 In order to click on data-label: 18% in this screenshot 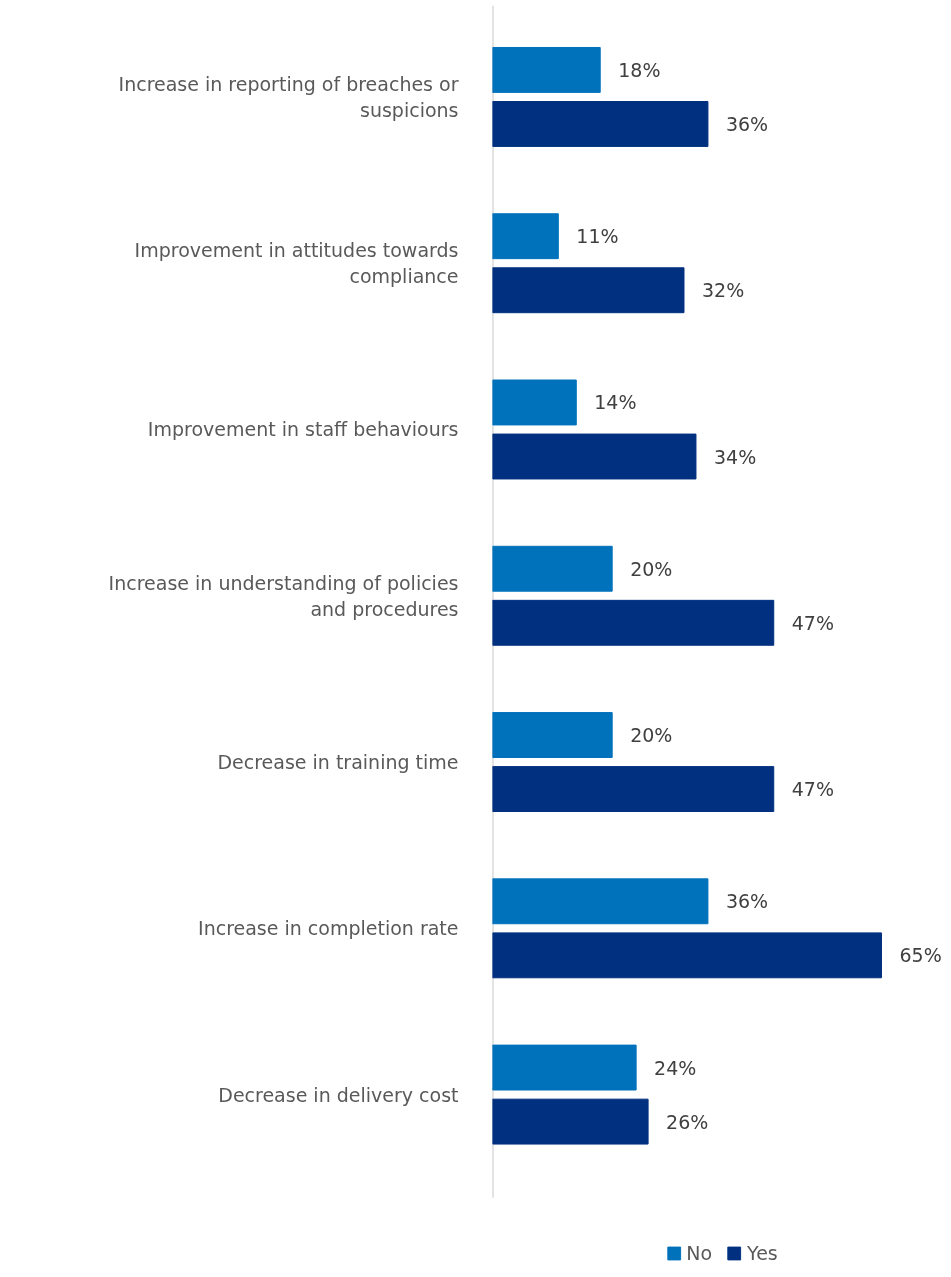, I will do `click(639, 69)`.